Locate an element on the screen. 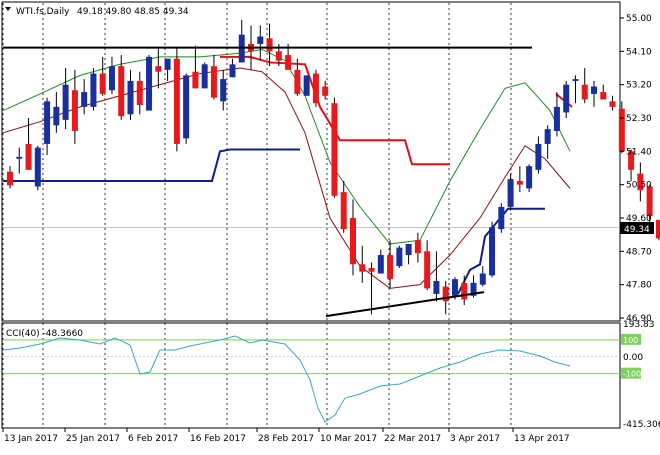  price-tick-label: 52.30 is located at coordinates (639, 119).